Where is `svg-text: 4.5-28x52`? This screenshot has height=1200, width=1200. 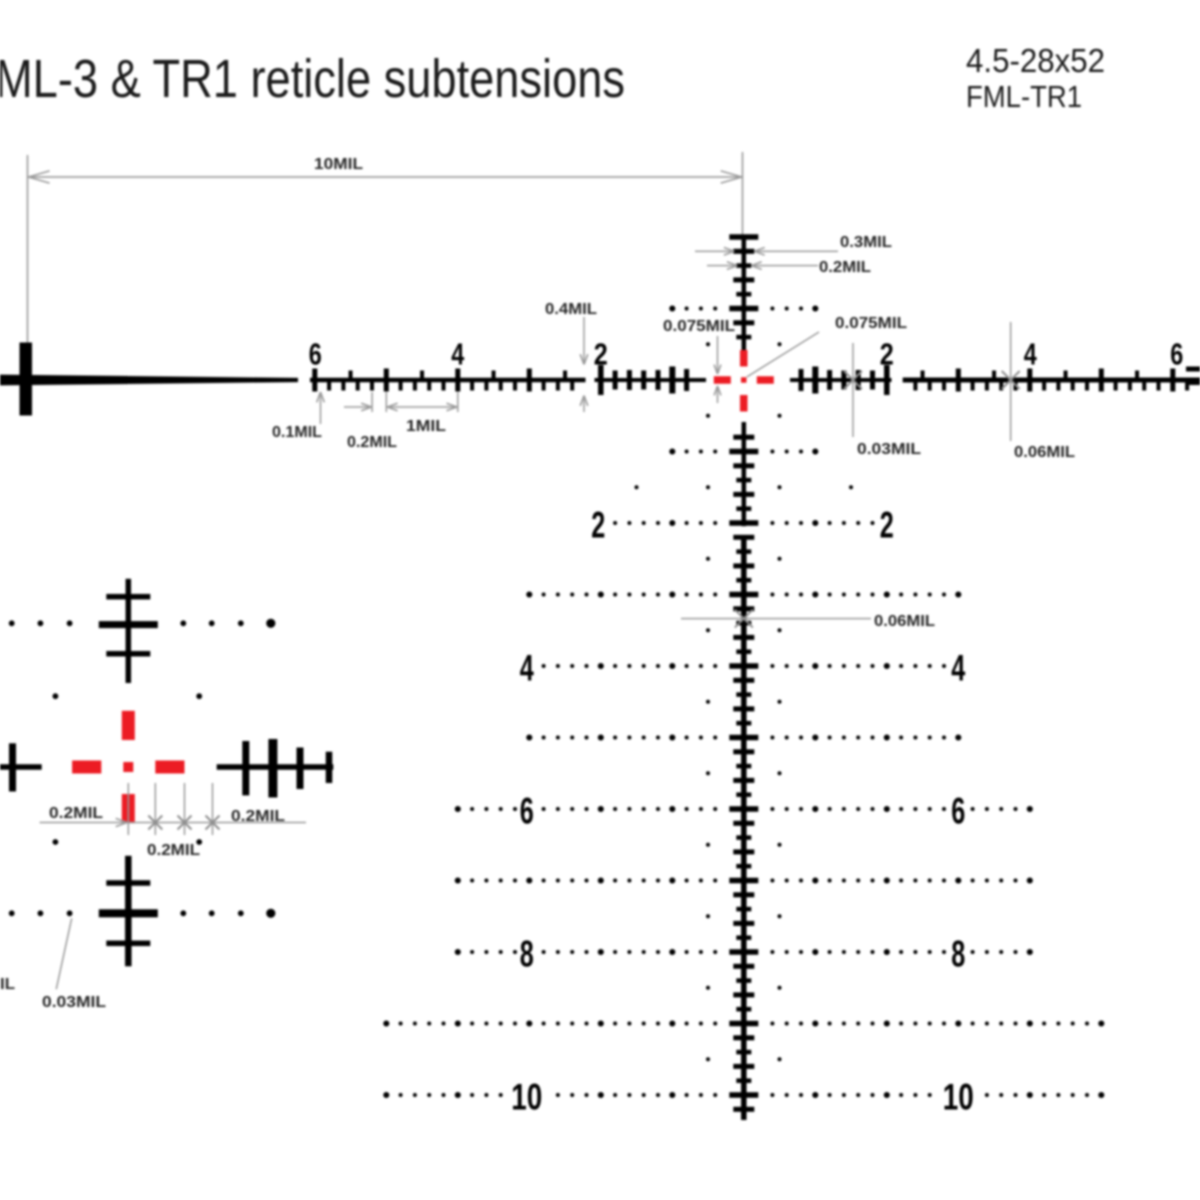
svg-text: 4.5-28x52 is located at coordinates (1035, 60).